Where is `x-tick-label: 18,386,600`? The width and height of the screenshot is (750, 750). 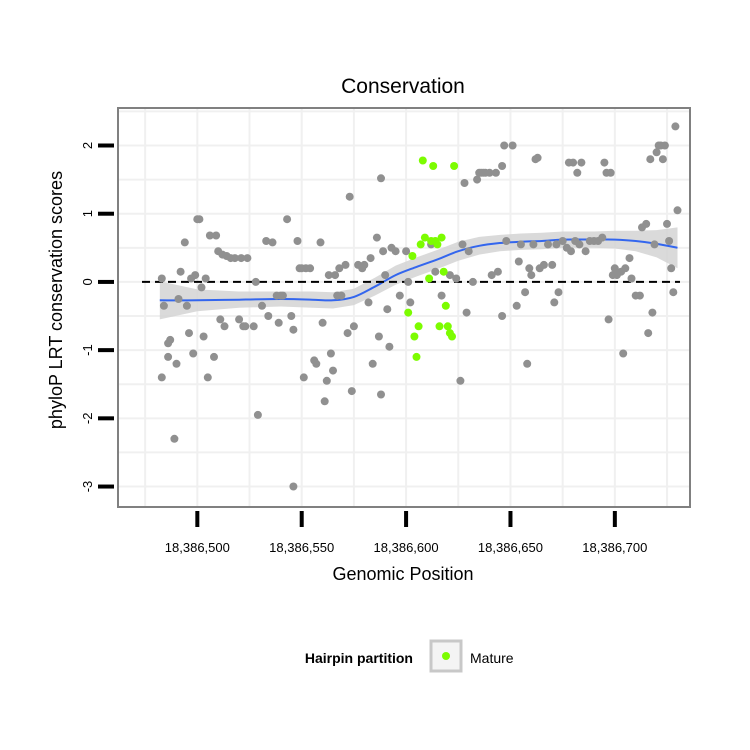
x-tick-label: 18,386,600 is located at coordinates (406, 547).